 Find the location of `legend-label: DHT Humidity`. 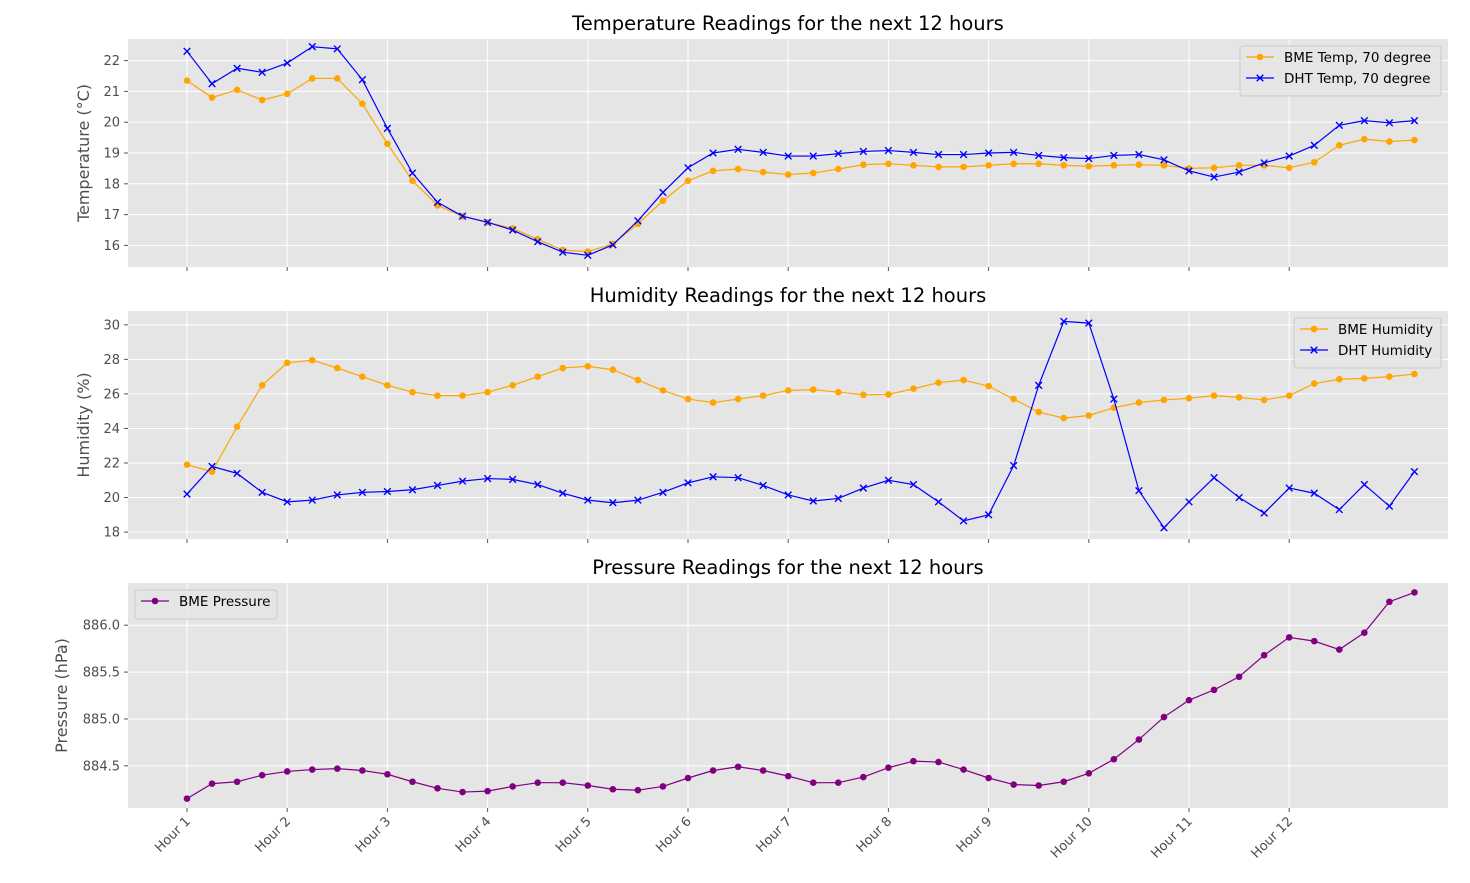

legend-label: DHT Humidity is located at coordinates (1385, 351).